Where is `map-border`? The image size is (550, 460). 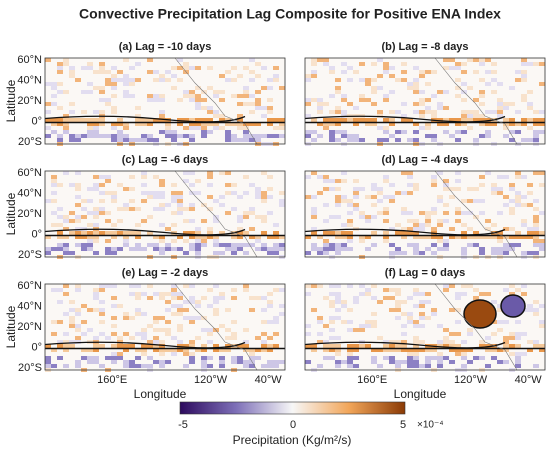 map-border is located at coordinates (425, 101).